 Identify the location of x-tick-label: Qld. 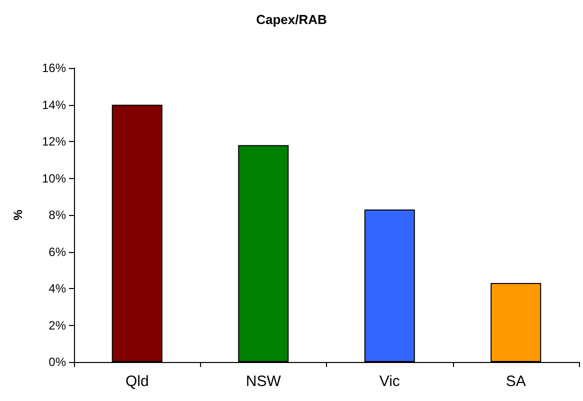
(137, 381).